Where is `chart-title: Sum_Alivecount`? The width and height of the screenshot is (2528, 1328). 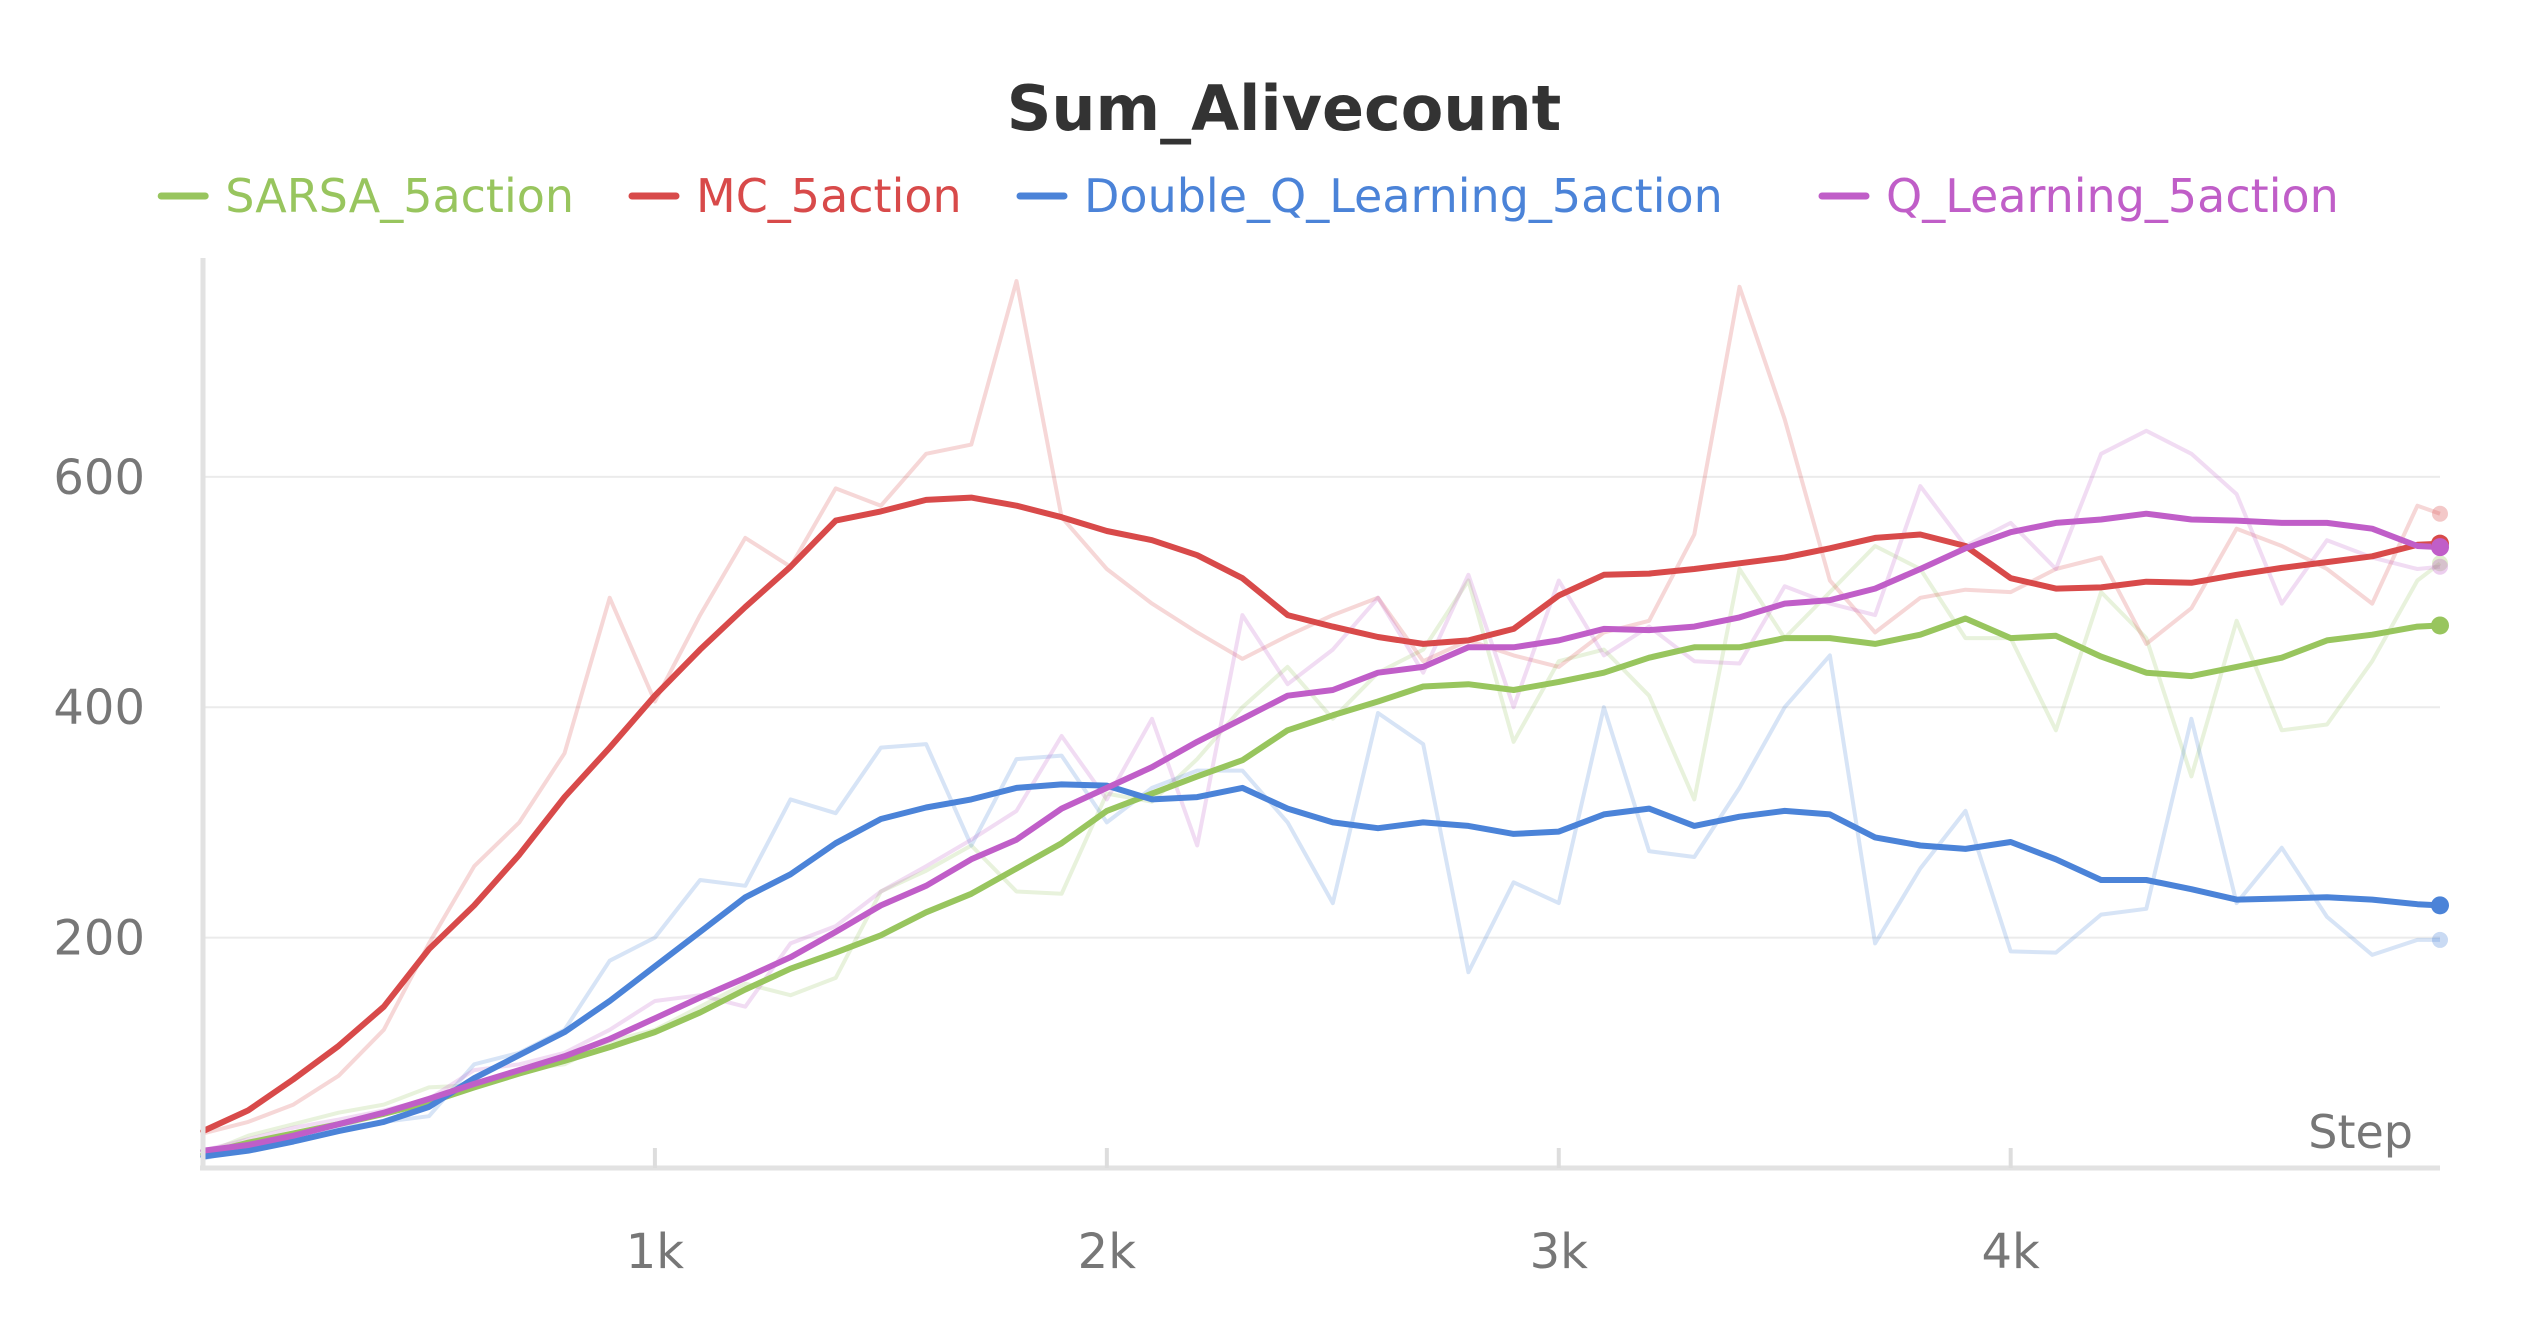
chart-title: Sum_Alivecount is located at coordinates (1284, 108).